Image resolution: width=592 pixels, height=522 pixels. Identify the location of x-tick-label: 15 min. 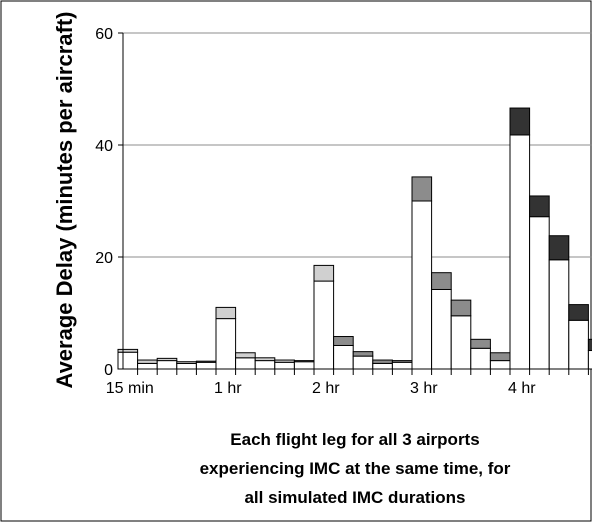
(130, 388).